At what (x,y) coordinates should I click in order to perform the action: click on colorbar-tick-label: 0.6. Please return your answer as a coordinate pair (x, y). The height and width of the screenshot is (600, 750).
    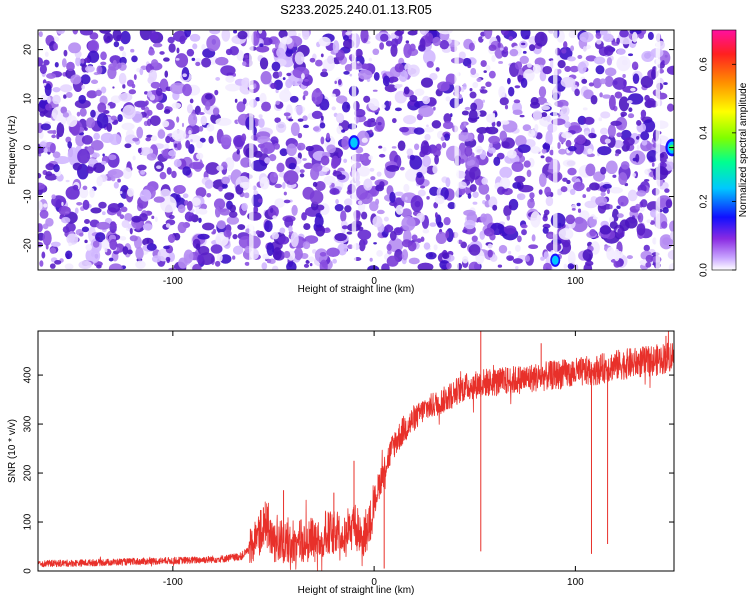
    Looking at the image, I should click on (704, 64).